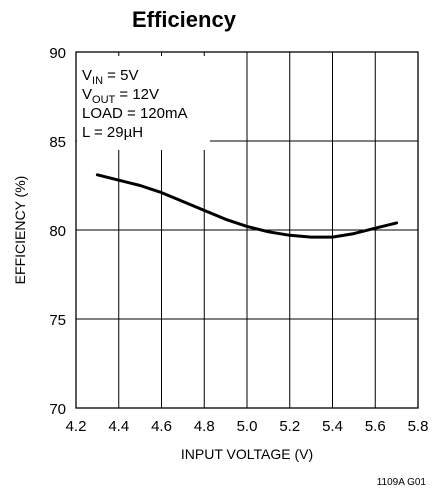 This screenshot has width=442, height=491. Describe the element at coordinates (57, 142) in the screenshot. I see `y-tick-label: 85` at that location.